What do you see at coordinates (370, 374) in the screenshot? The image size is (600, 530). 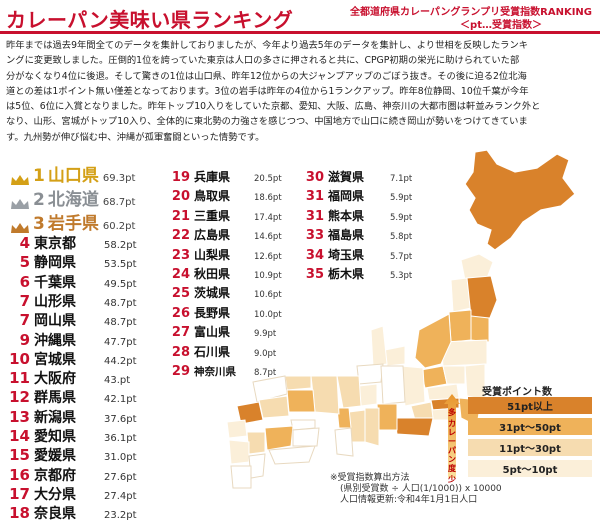 I see `map-fukui` at bounding box center [370, 374].